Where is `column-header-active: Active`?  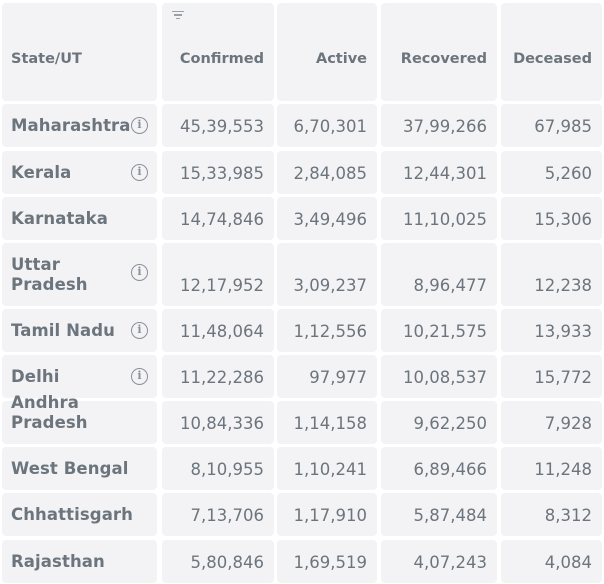 column-header-active: Active is located at coordinates (327, 52).